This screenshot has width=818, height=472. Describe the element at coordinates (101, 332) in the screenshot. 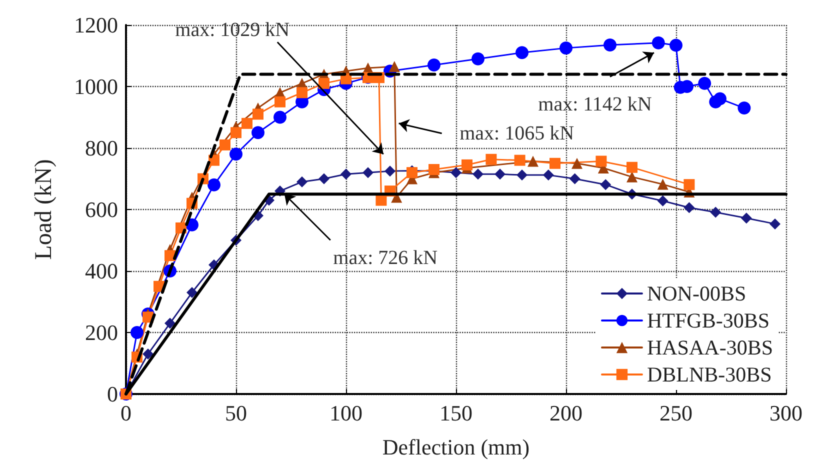

I see `y-tick-label: 200` at that location.